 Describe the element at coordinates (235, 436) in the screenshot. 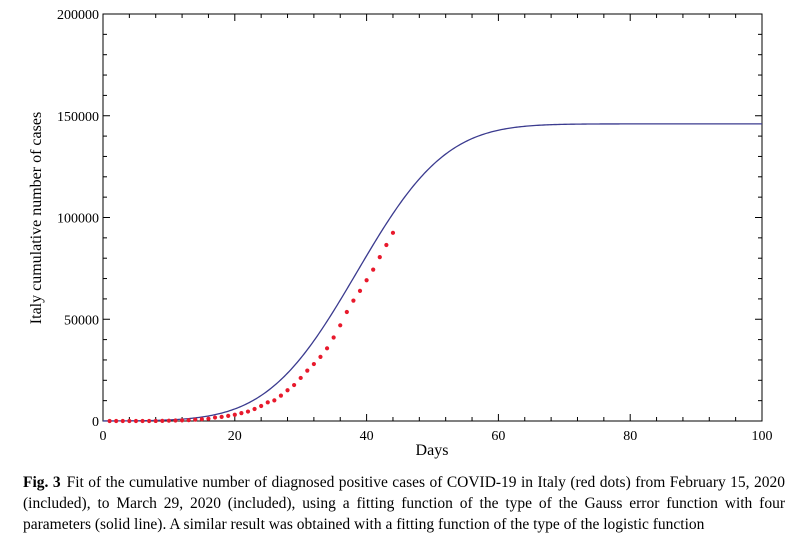

I see `x-tick-label: 20` at that location.